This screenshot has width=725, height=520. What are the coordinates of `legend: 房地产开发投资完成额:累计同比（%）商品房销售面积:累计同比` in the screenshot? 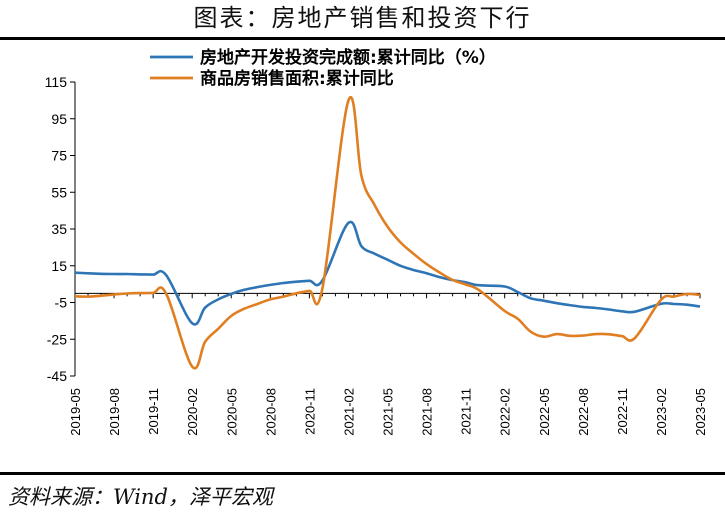 It's located at (323, 68).